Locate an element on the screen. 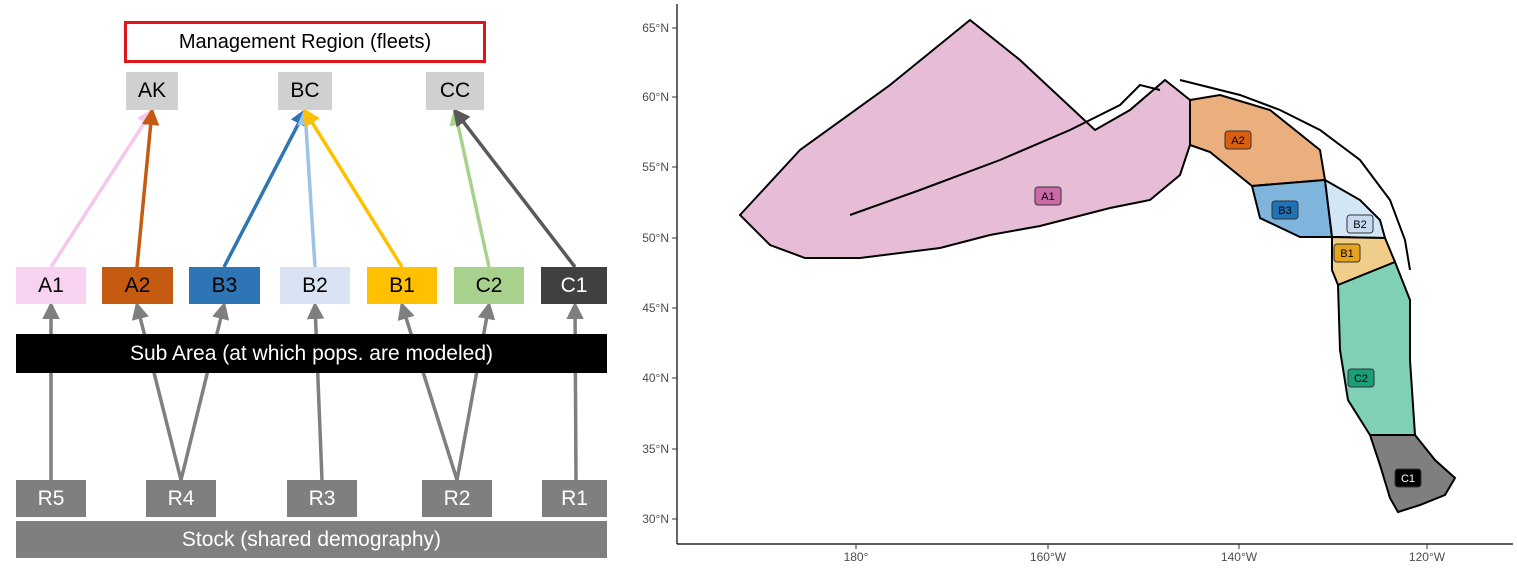 Image resolution: width=1517 pixels, height=572 pixels. map-label-box-a2 is located at coordinates (1238, 140).